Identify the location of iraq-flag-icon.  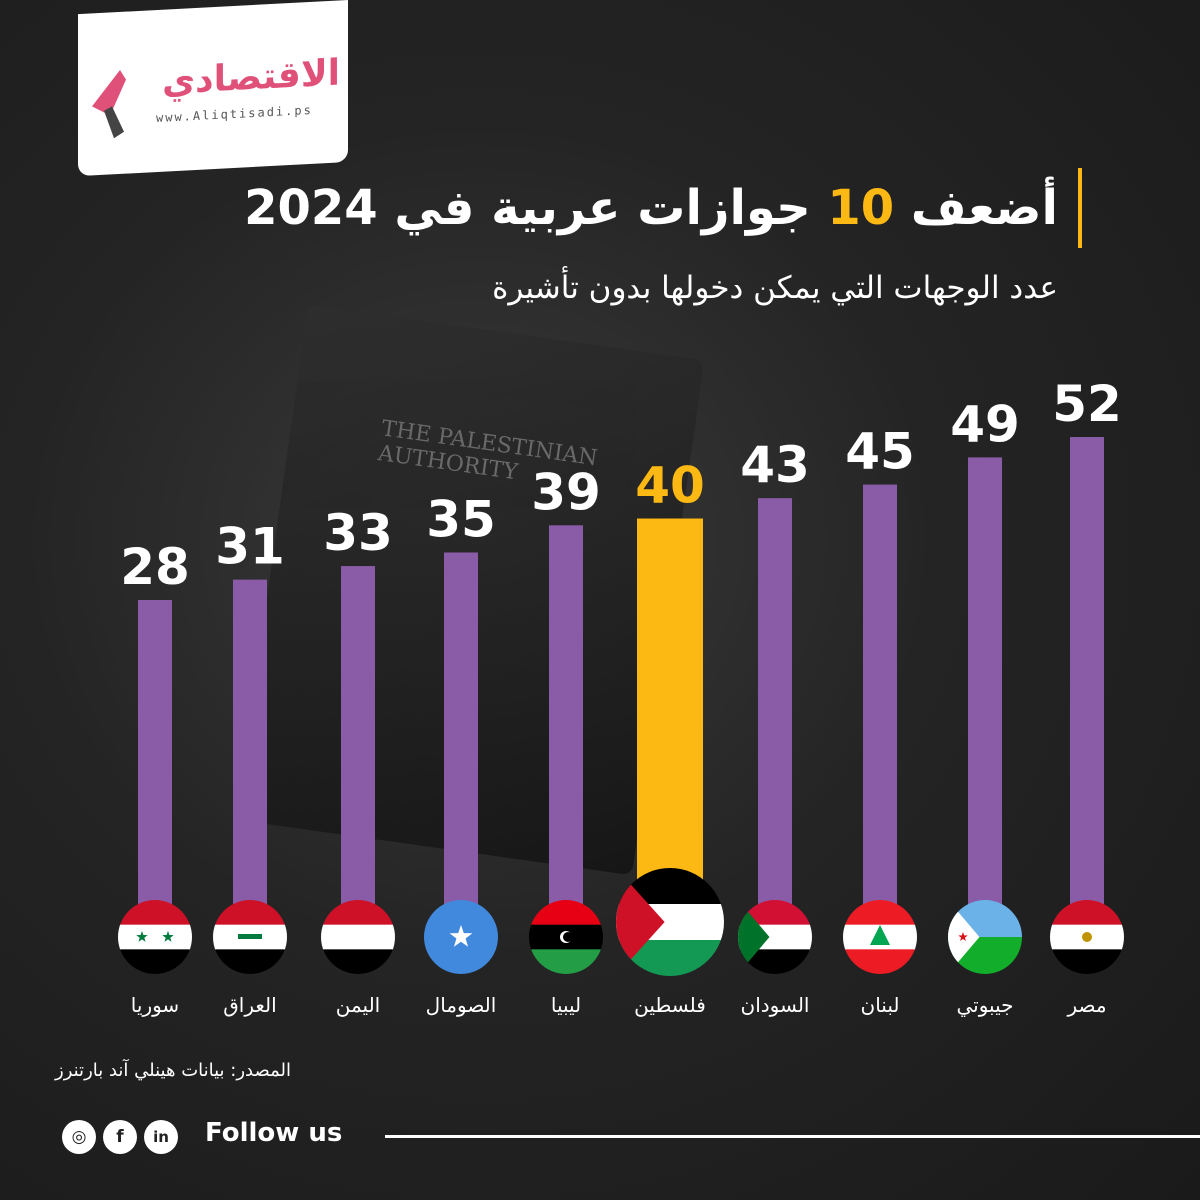
(250, 937).